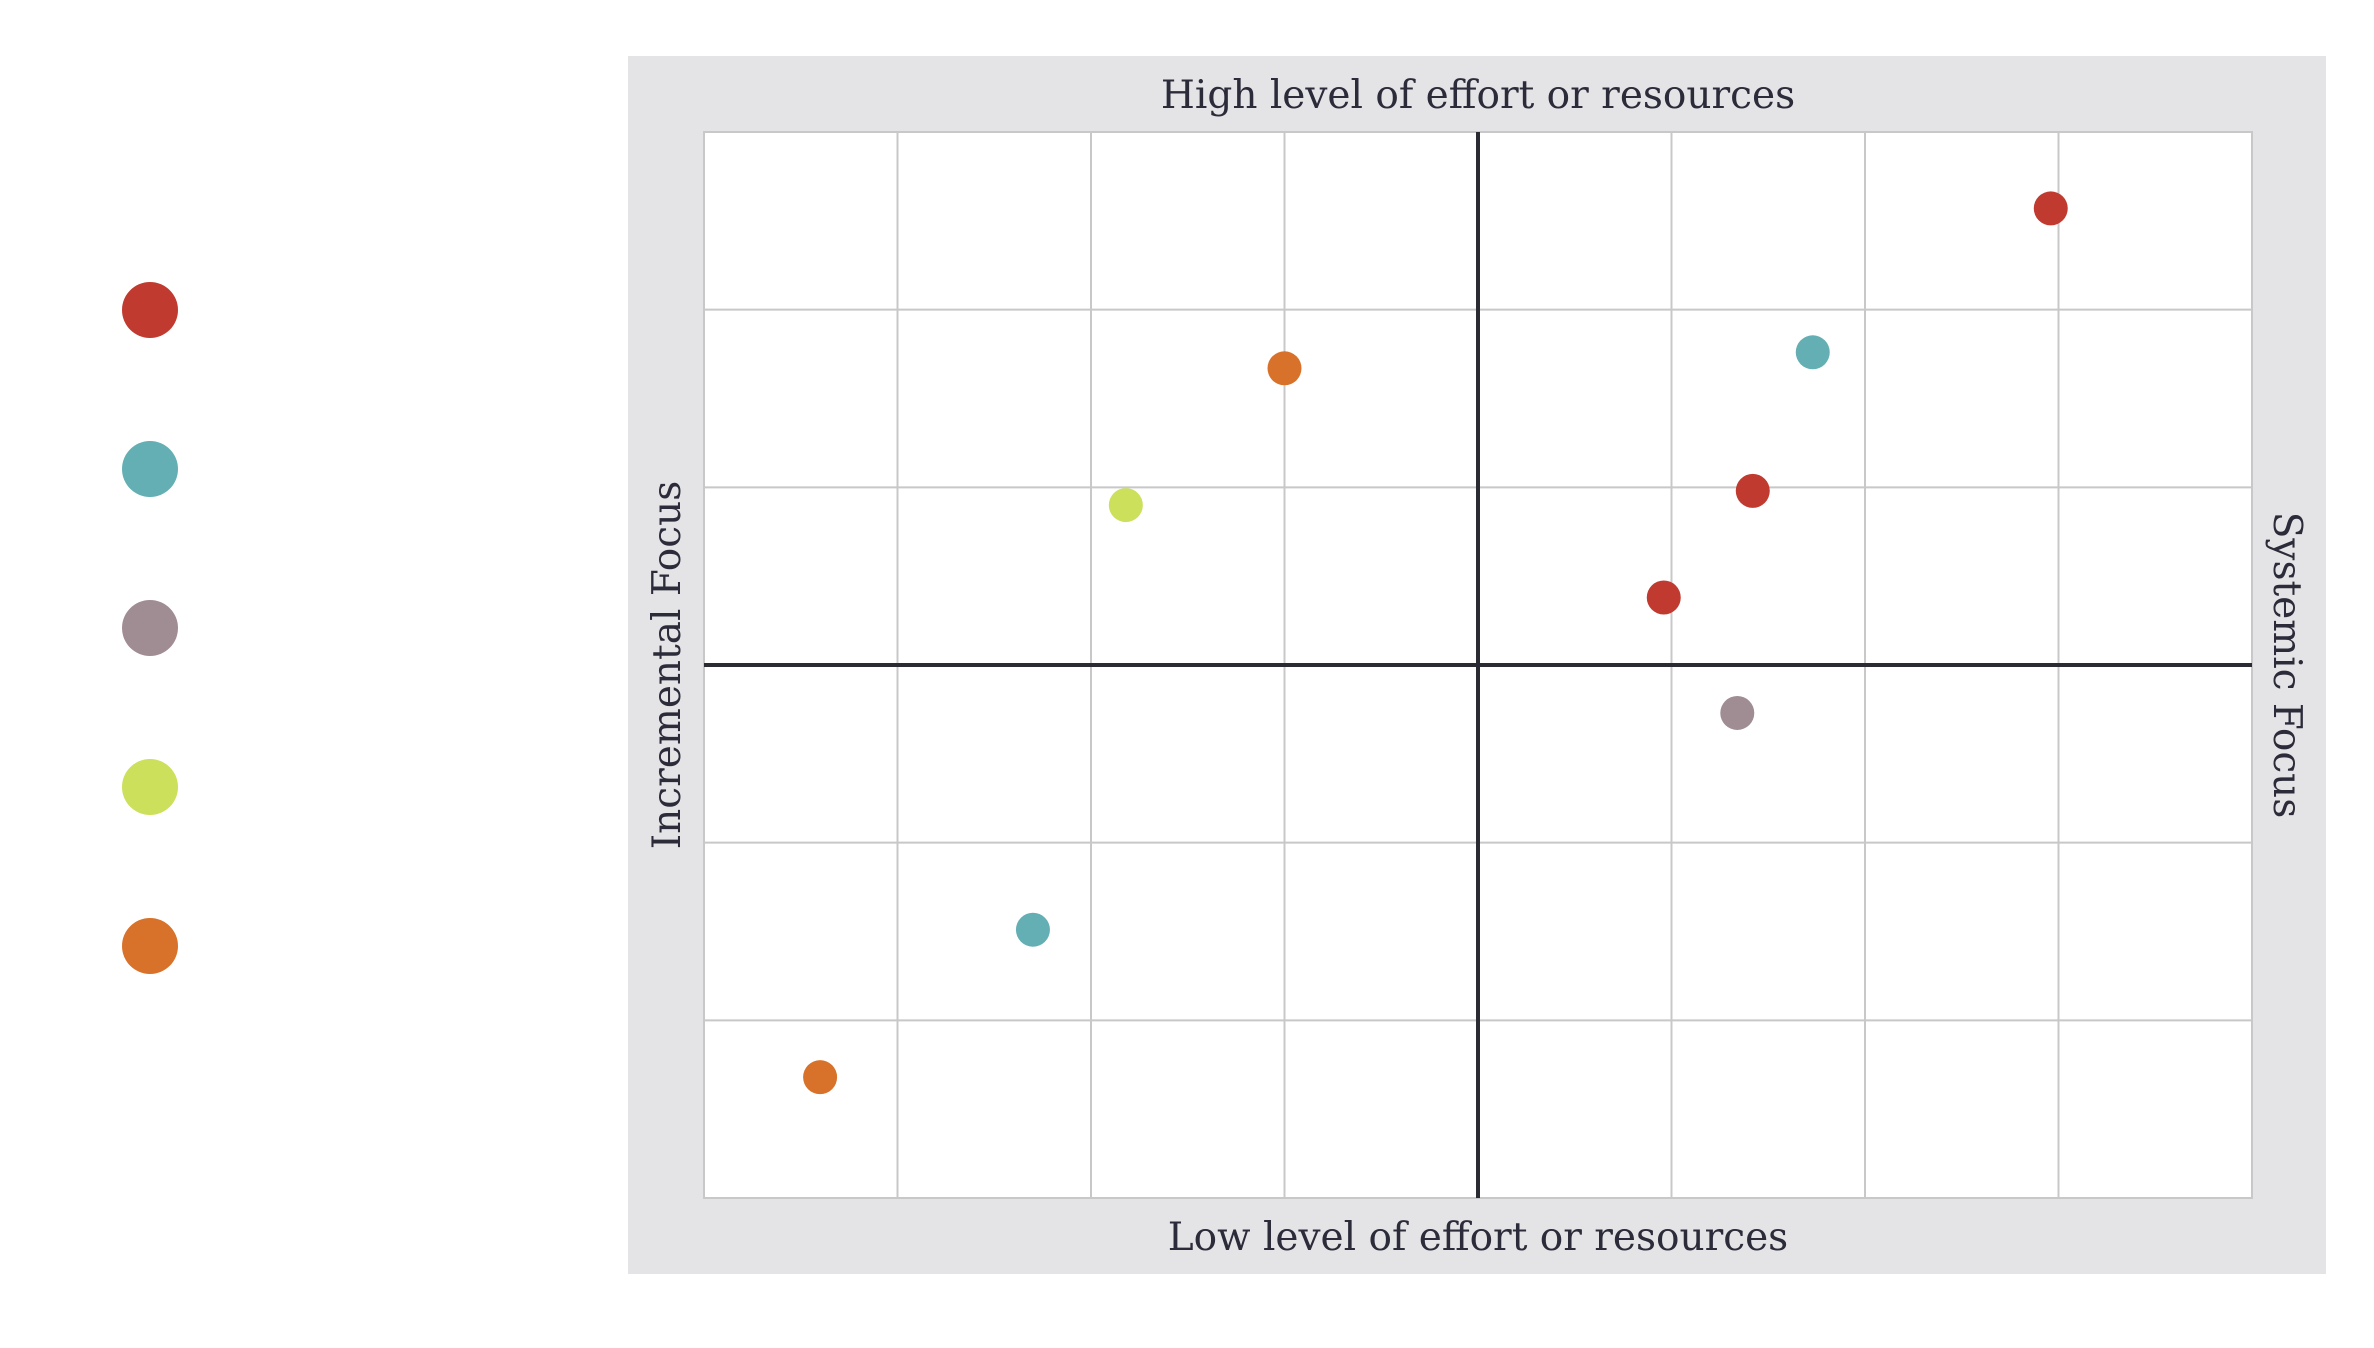 This screenshot has width=2374, height=1348. What do you see at coordinates (667, 665) in the screenshot?
I see `left-axis-label: Incremental Focus` at bounding box center [667, 665].